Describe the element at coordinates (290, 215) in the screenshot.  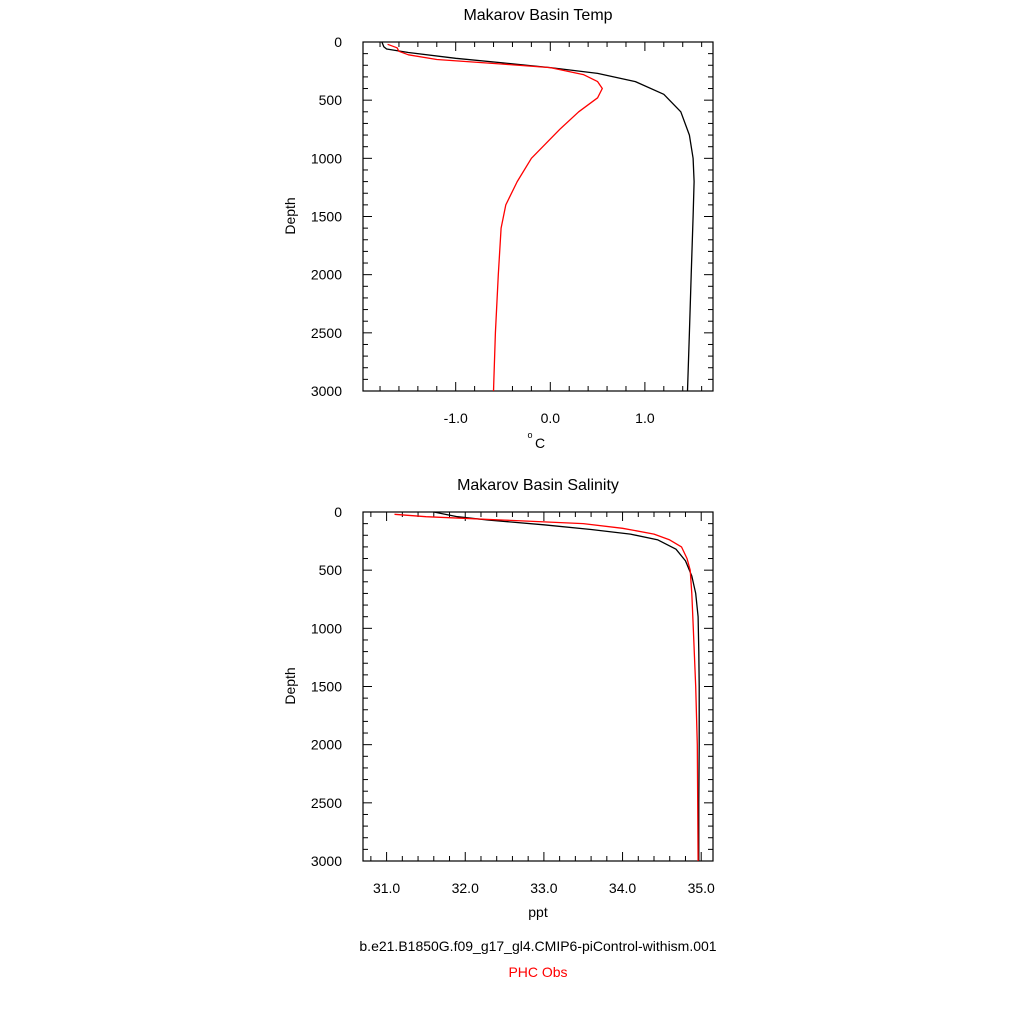
I see `temperature-y-axis-label: Depth` at that location.